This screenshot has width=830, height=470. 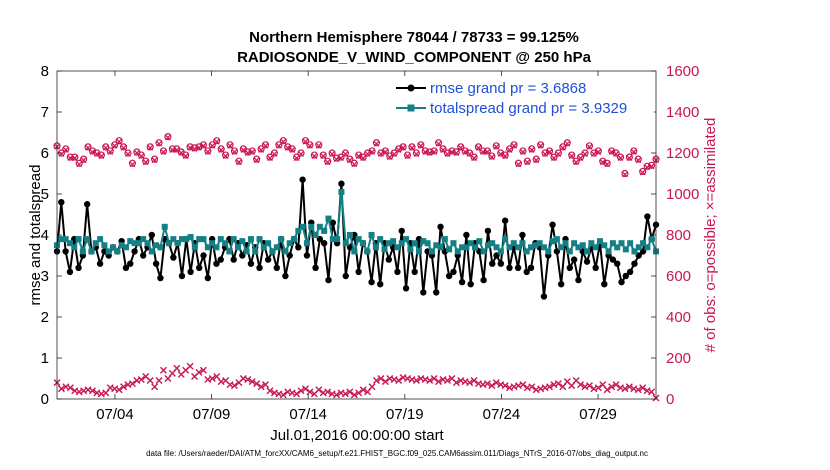 What do you see at coordinates (51, 235) in the screenshot?
I see `left-axis: 0 1 2 3 4 5 6 7 8` at bounding box center [51, 235].